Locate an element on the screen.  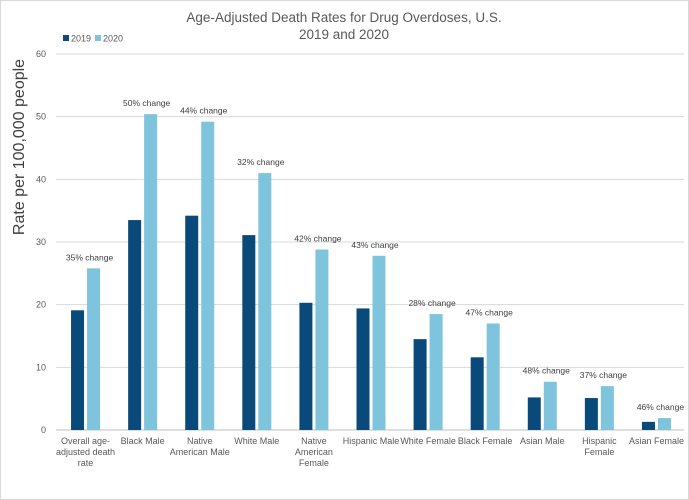
x-category-label: Native American Female is located at coordinates (314, 452).